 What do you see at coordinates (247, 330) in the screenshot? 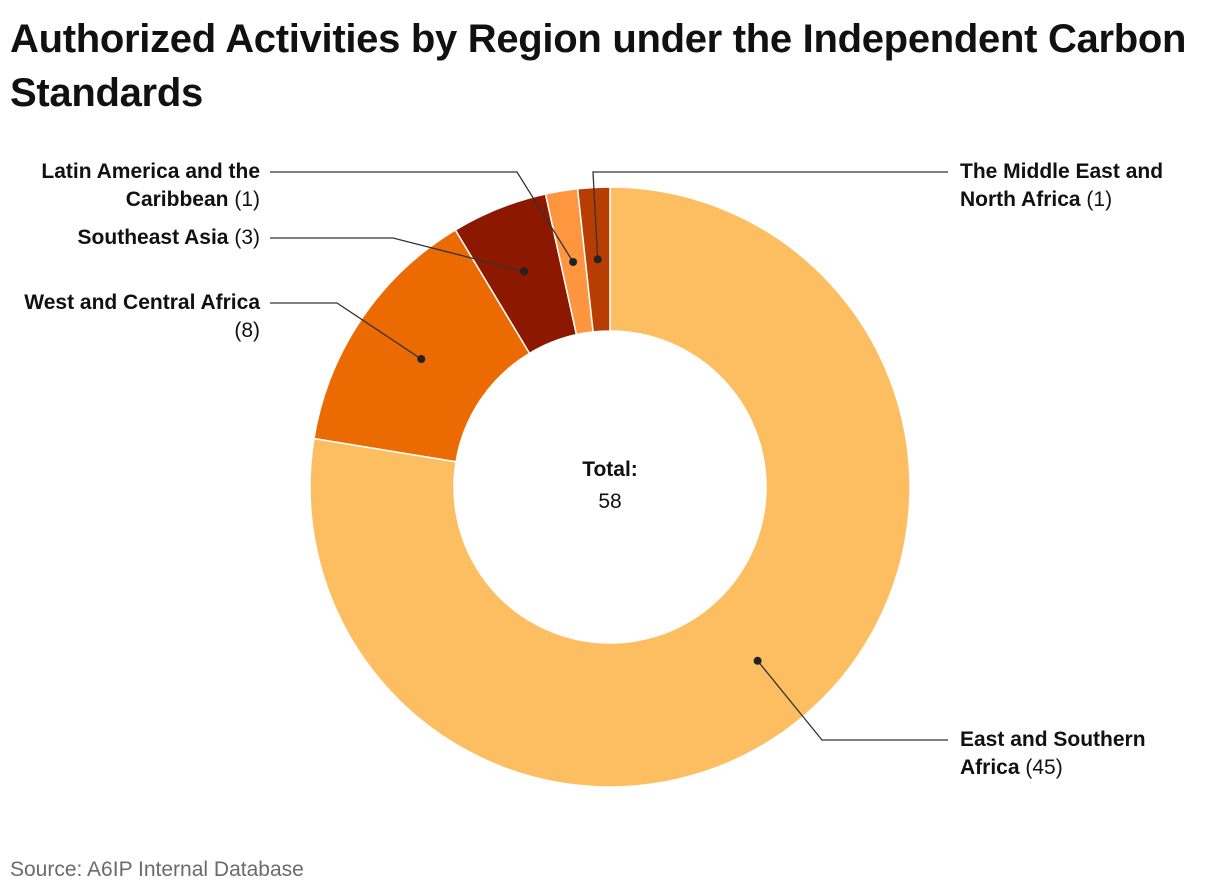
I see `label-value: (8)` at bounding box center [247, 330].